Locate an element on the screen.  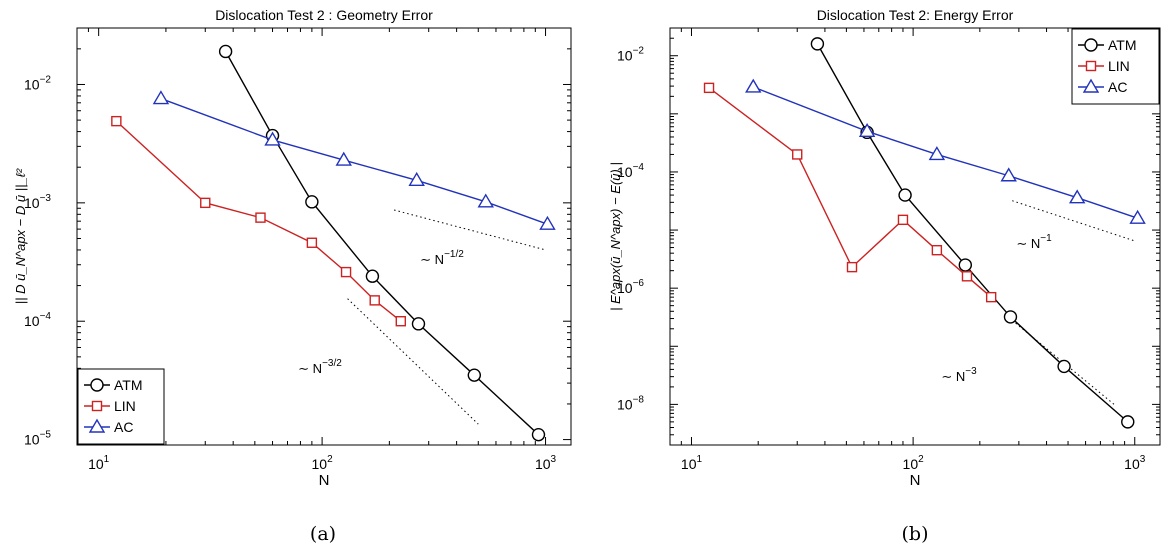
y-axis-label: | E^apx(ū_N^apx) − E(ū) | is located at coordinates (615, 236).